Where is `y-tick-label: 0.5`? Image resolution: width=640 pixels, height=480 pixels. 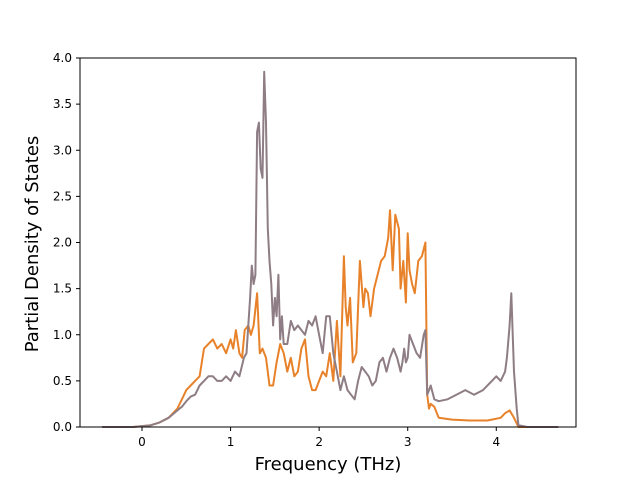
y-tick-label: 0.5 is located at coordinates (62, 381).